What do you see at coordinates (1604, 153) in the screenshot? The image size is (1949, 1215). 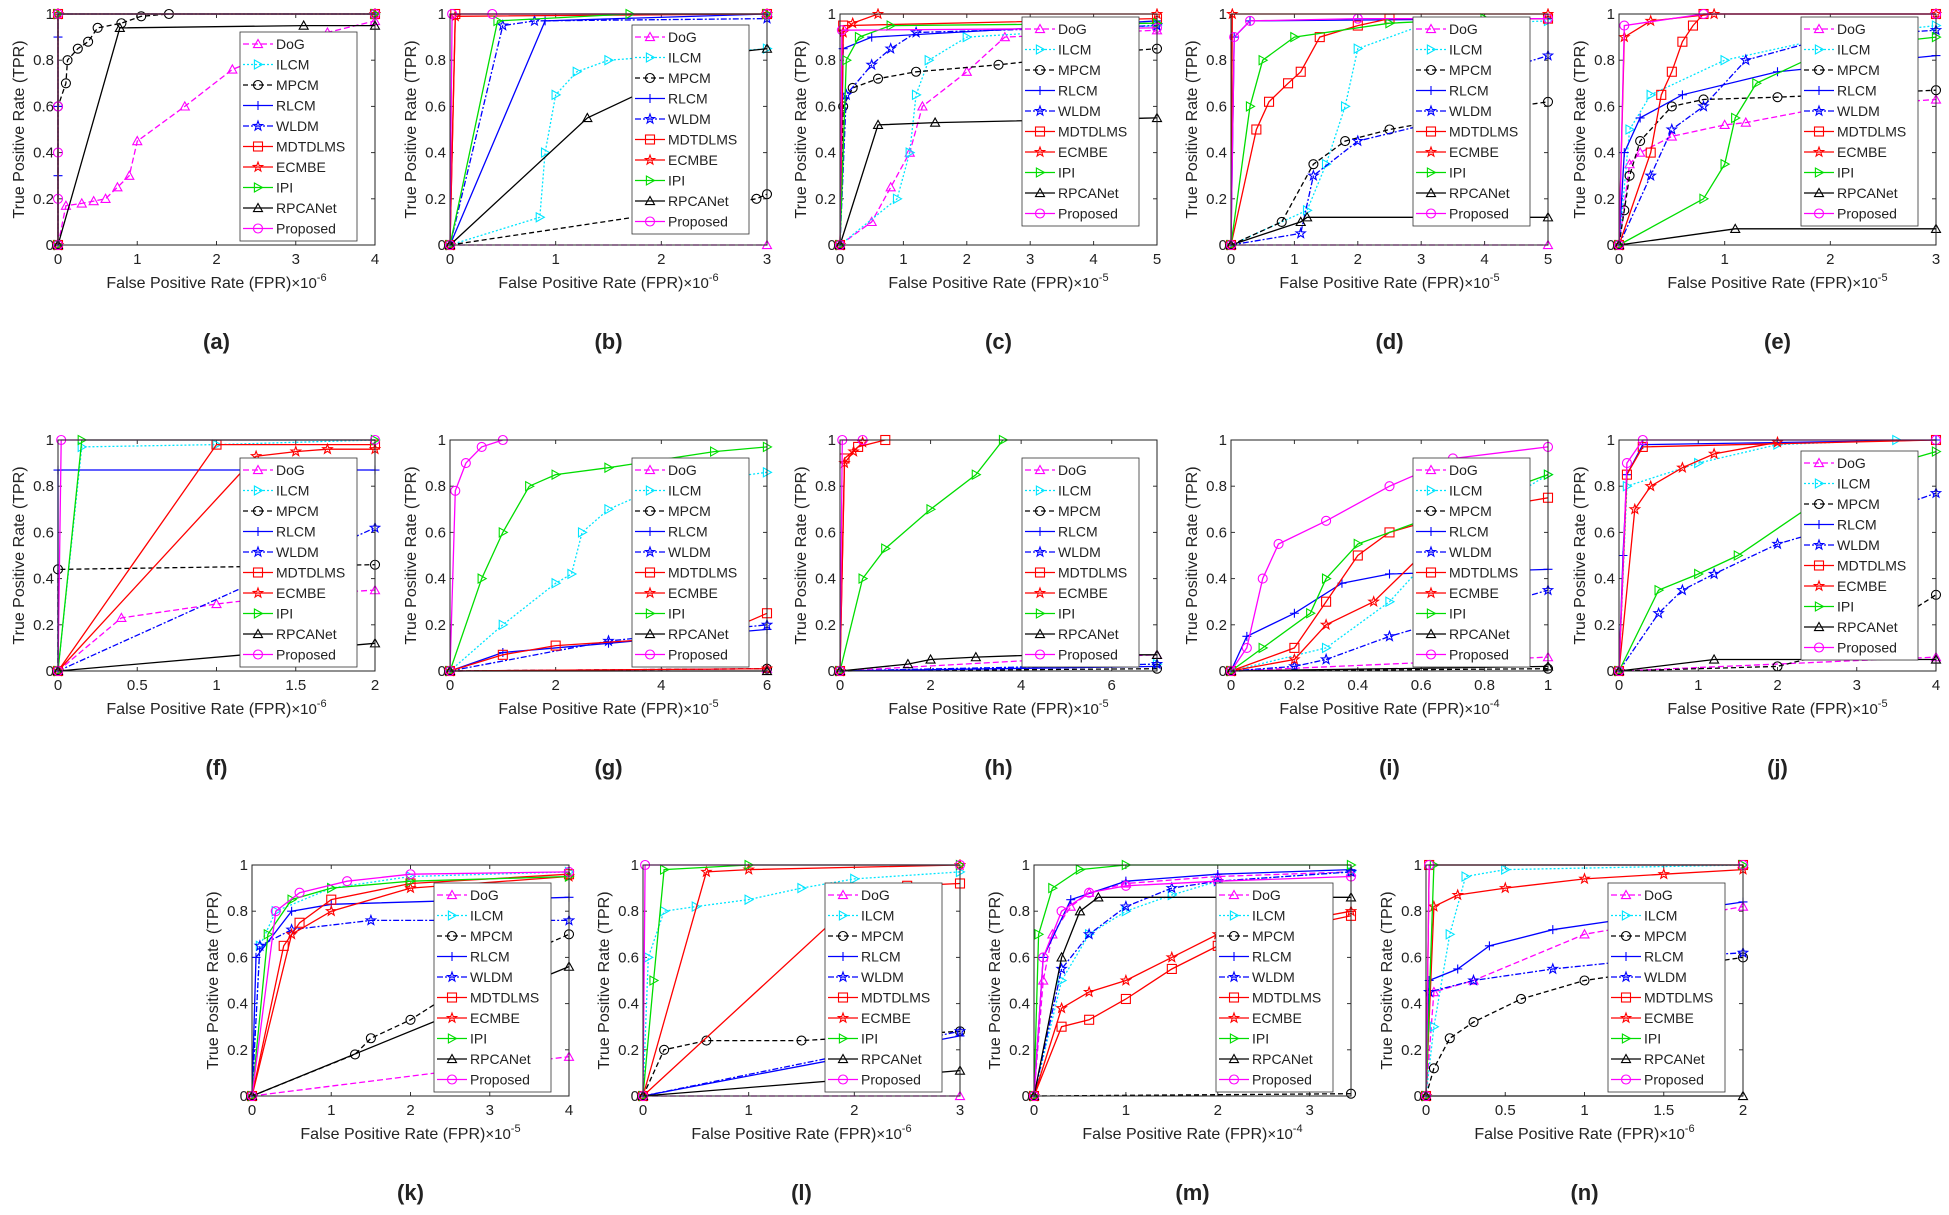 I see `y-tick-label: 0.4` at bounding box center [1604, 153].